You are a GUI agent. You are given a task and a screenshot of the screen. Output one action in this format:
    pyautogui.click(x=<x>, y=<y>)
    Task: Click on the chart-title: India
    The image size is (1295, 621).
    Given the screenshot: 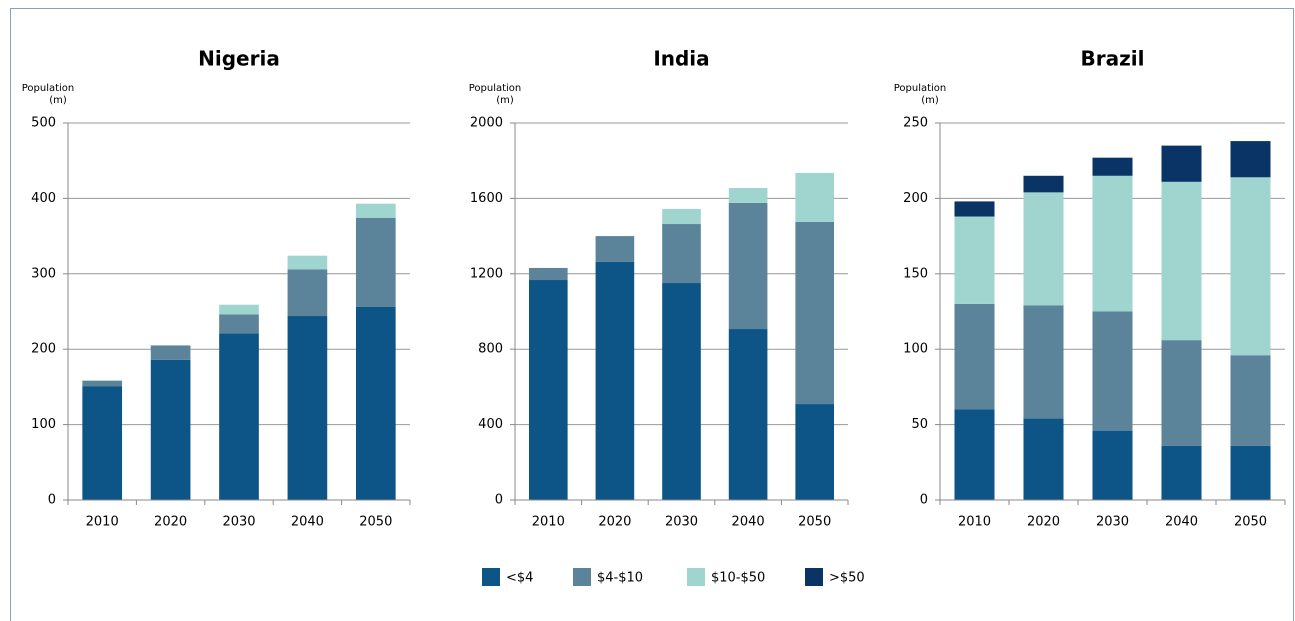 What is the action you would take?
    pyautogui.click(x=681, y=59)
    